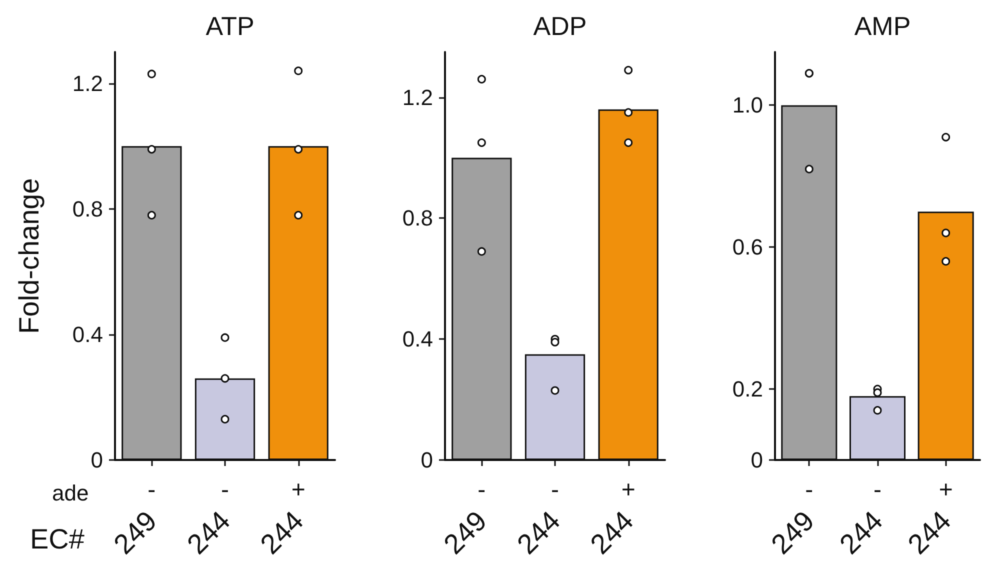 The image size is (985, 583). What do you see at coordinates (70, 493) in the screenshot?
I see `text: ade` at bounding box center [70, 493].